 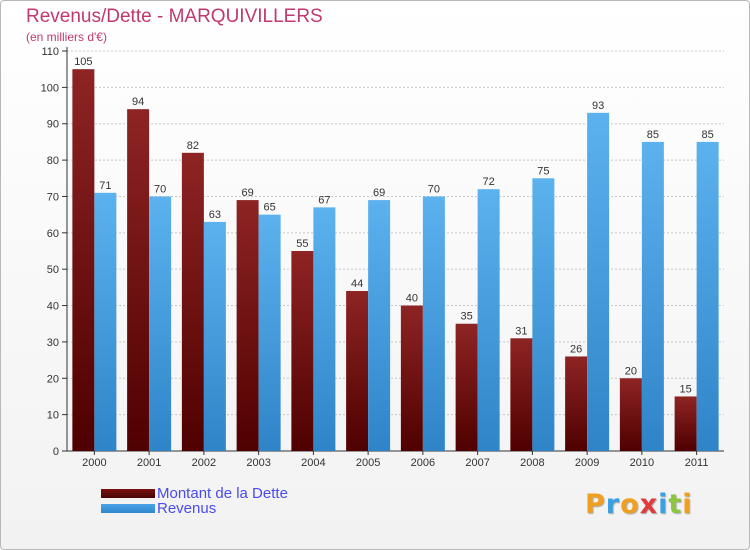 What do you see at coordinates (477, 463) in the screenshot?
I see `x-tick-label: 2007` at bounding box center [477, 463].